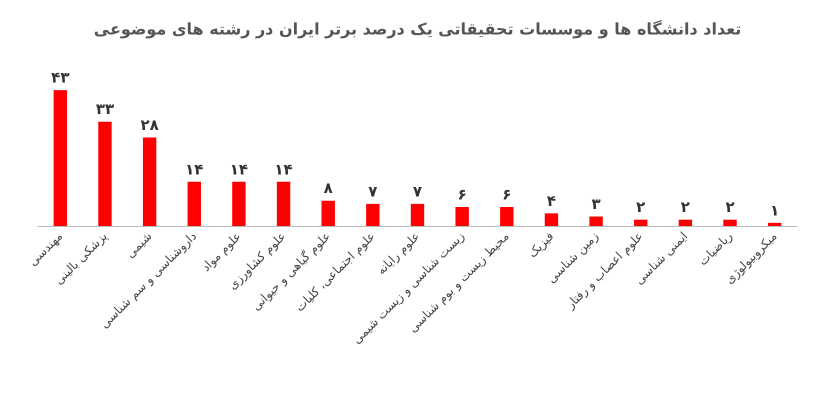  What do you see at coordinates (551, 201) in the screenshot?
I see `data-label: ۴` at bounding box center [551, 201].